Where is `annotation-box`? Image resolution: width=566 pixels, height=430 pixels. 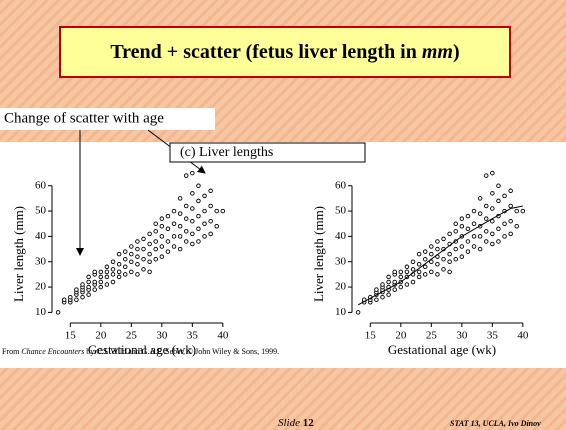
annotation-box is located at coordinates (107, 119).